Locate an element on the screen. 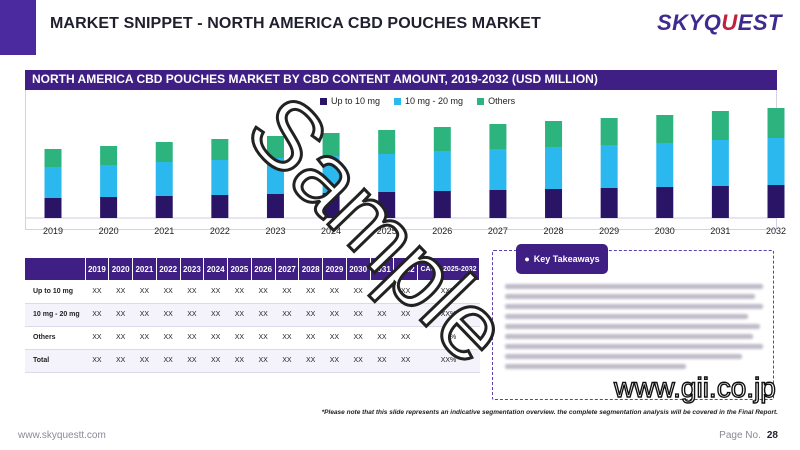  segment-label: Up to 10 mg is located at coordinates (55, 292).